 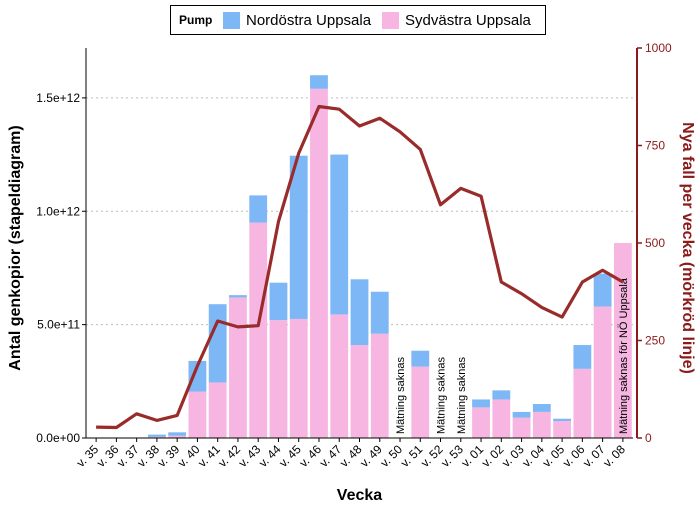 What do you see at coordinates (655, 341) in the screenshot?
I see `y-right-tick-label-1: 250` at bounding box center [655, 341].